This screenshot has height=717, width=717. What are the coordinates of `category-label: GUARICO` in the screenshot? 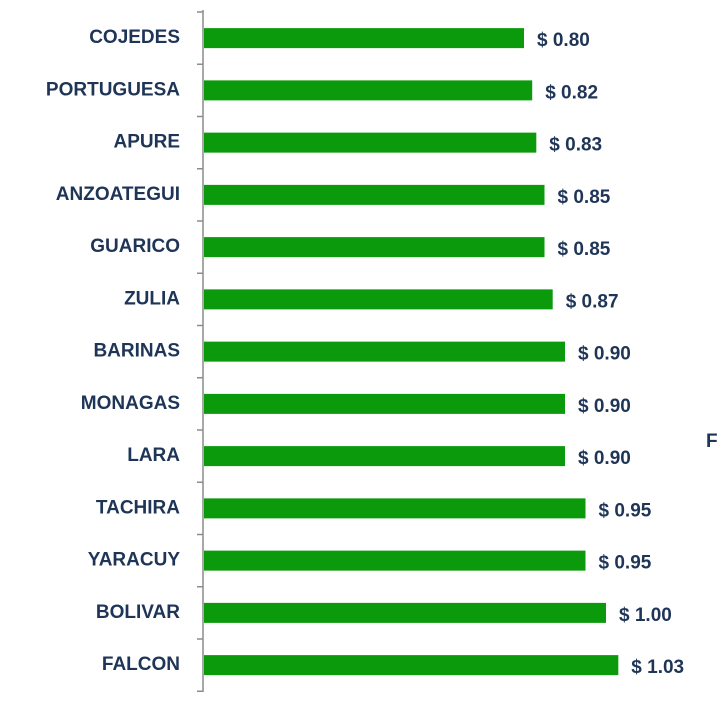 It's located at (135, 246).